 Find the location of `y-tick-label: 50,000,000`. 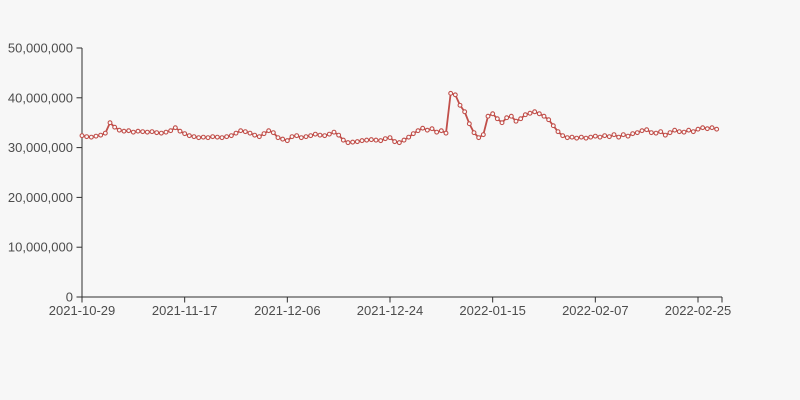

y-tick-label: 50,000,000 is located at coordinates (40, 48).